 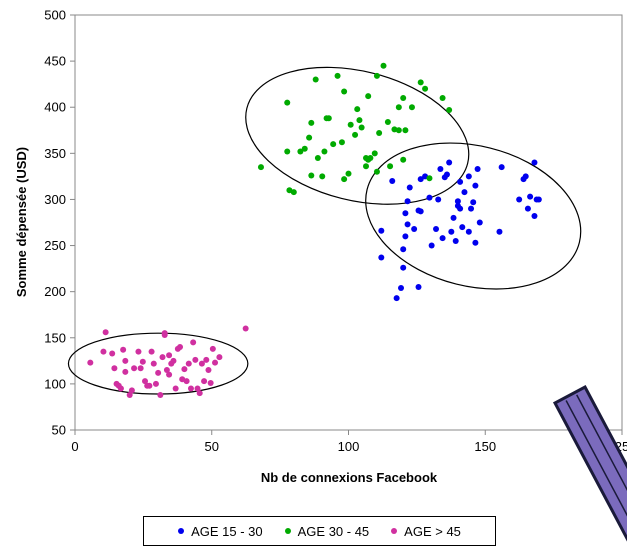 What do you see at coordinates (21, 222) in the screenshot?
I see `y-axis-title: Somme dépensée (USD)` at bounding box center [21, 222].